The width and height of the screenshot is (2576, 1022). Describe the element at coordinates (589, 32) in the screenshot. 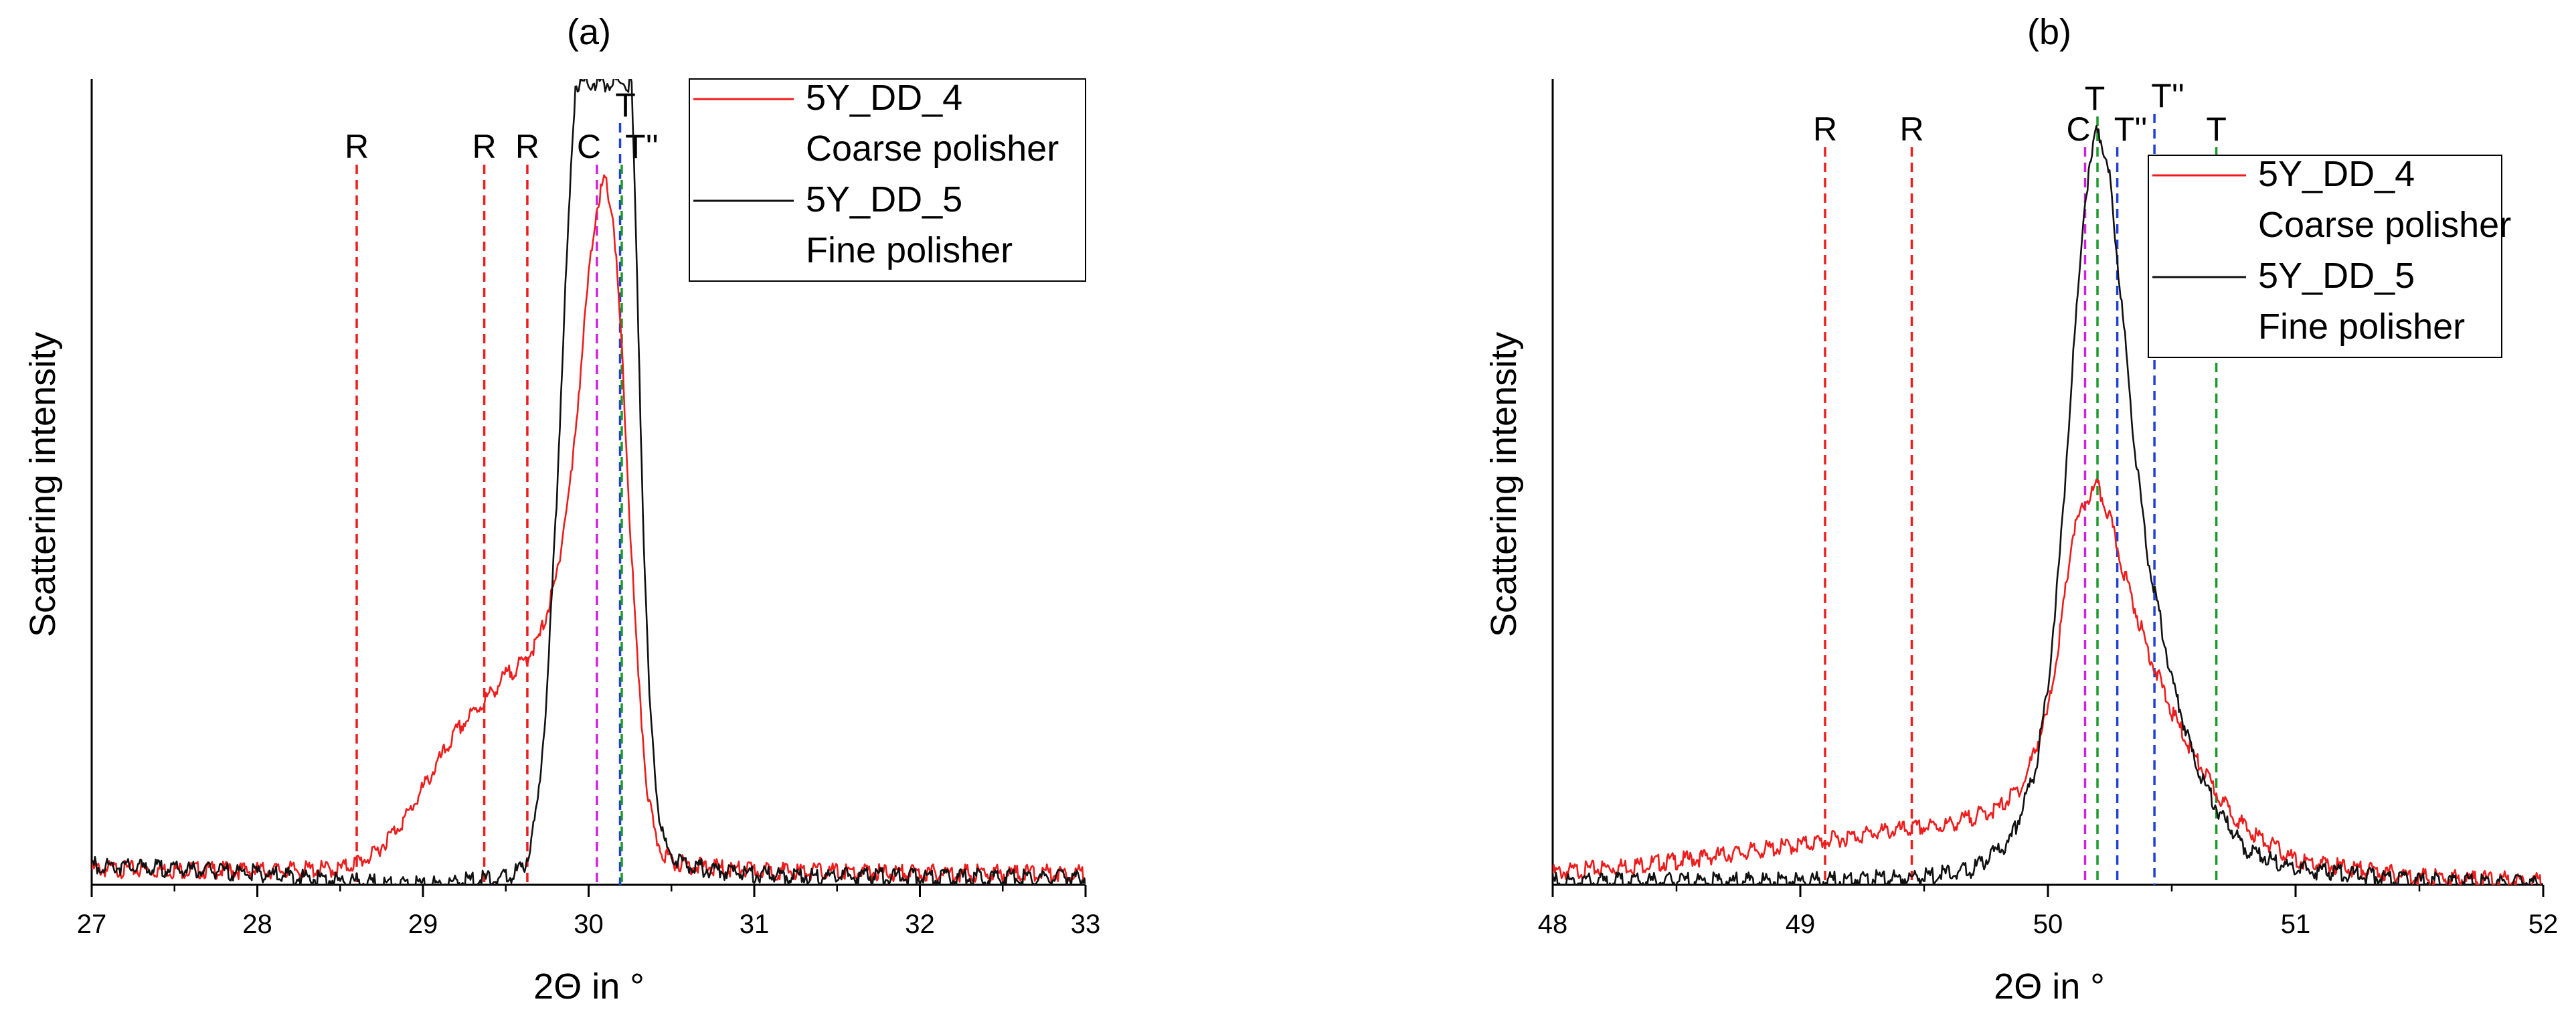

I see `panel-a-title: (a)` at that location.